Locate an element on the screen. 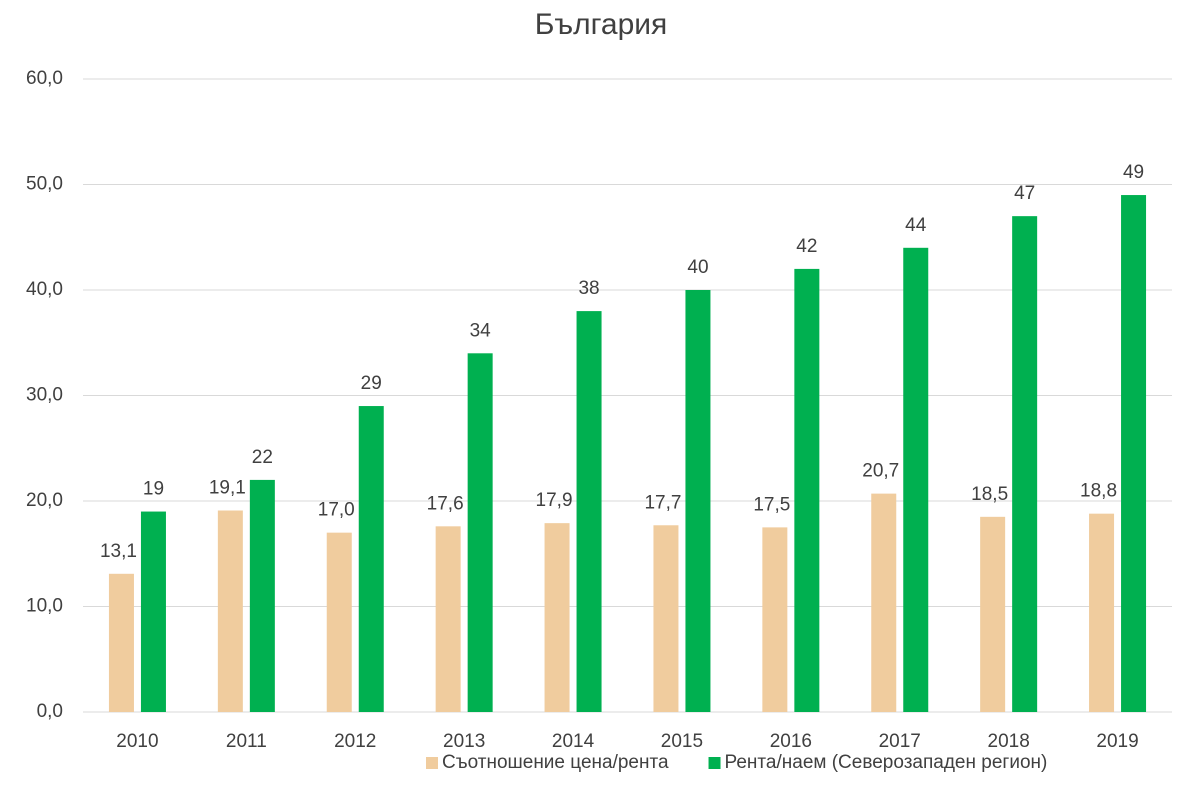  data-label: 34 is located at coordinates (481, 330).